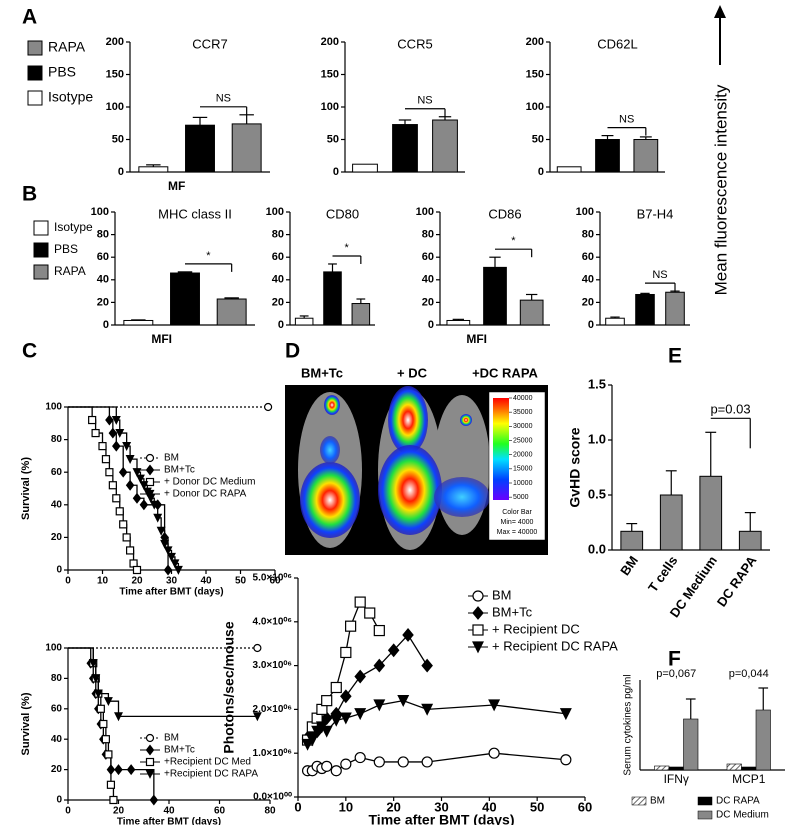  What do you see at coordinates (738, 801) in the screenshot?
I see `legend-label: DC RAPA` at bounding box center [738, 801].